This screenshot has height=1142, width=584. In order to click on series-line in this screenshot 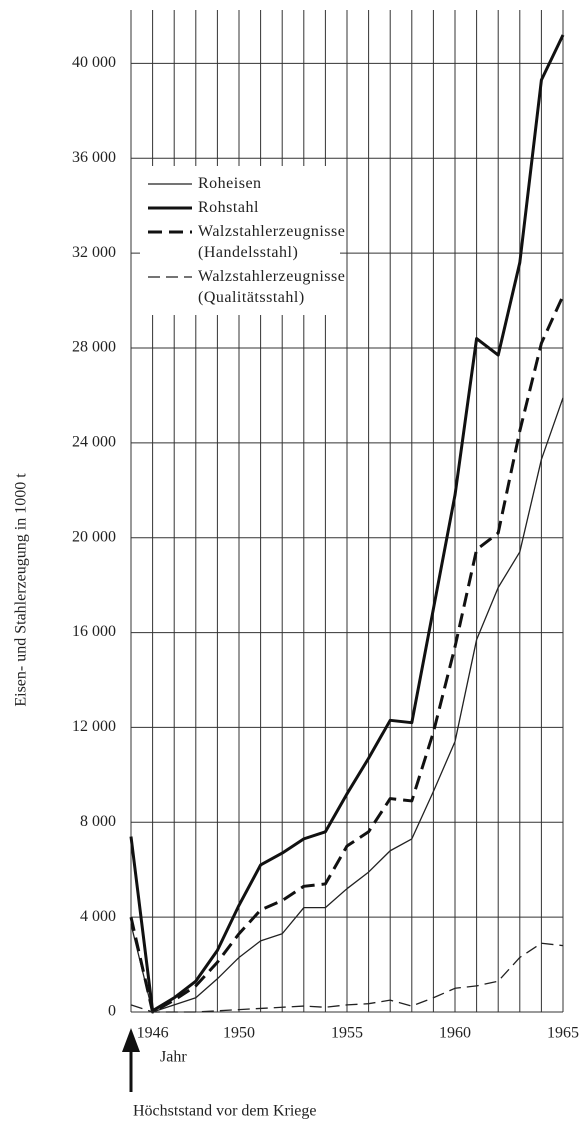, I will do `click(347, 977)`.